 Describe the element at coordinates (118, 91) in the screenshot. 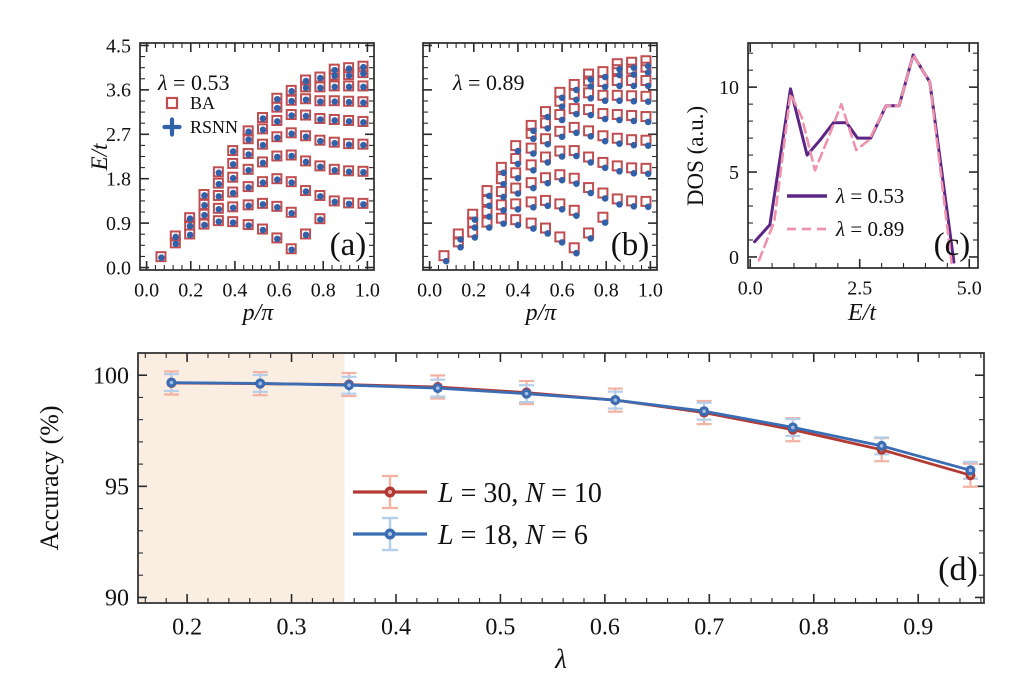

I see `y-tick-label: 3.6` at that location.